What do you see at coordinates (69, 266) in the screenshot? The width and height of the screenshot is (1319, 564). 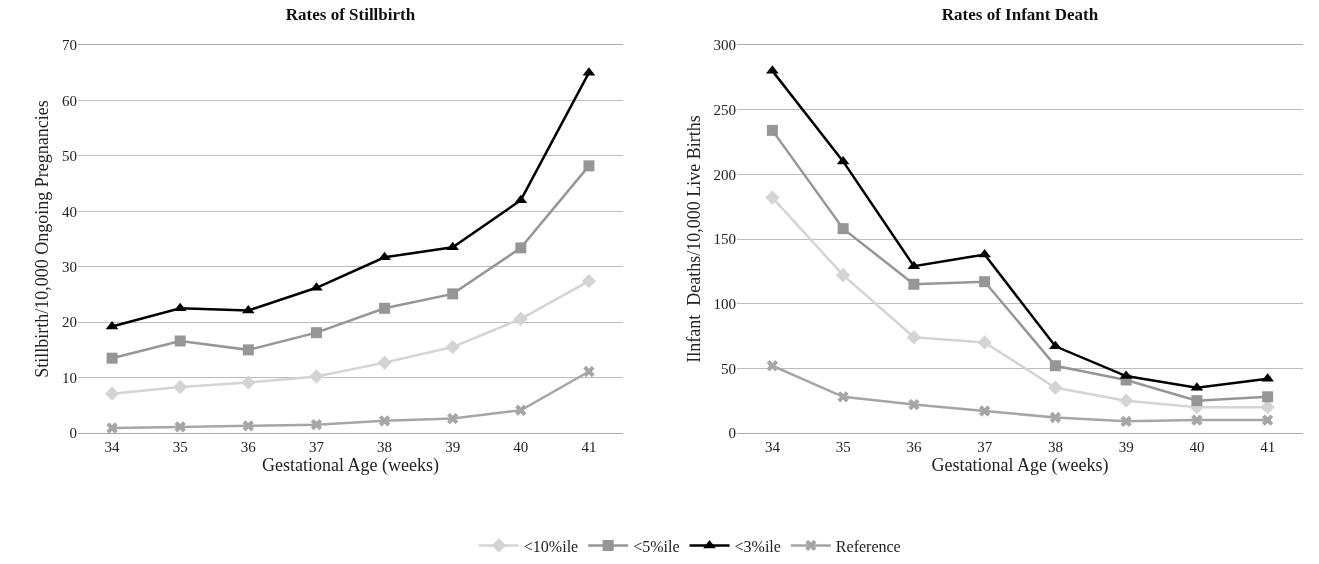 I see `y-tick-label: 30` at bounding box center [69, 266].